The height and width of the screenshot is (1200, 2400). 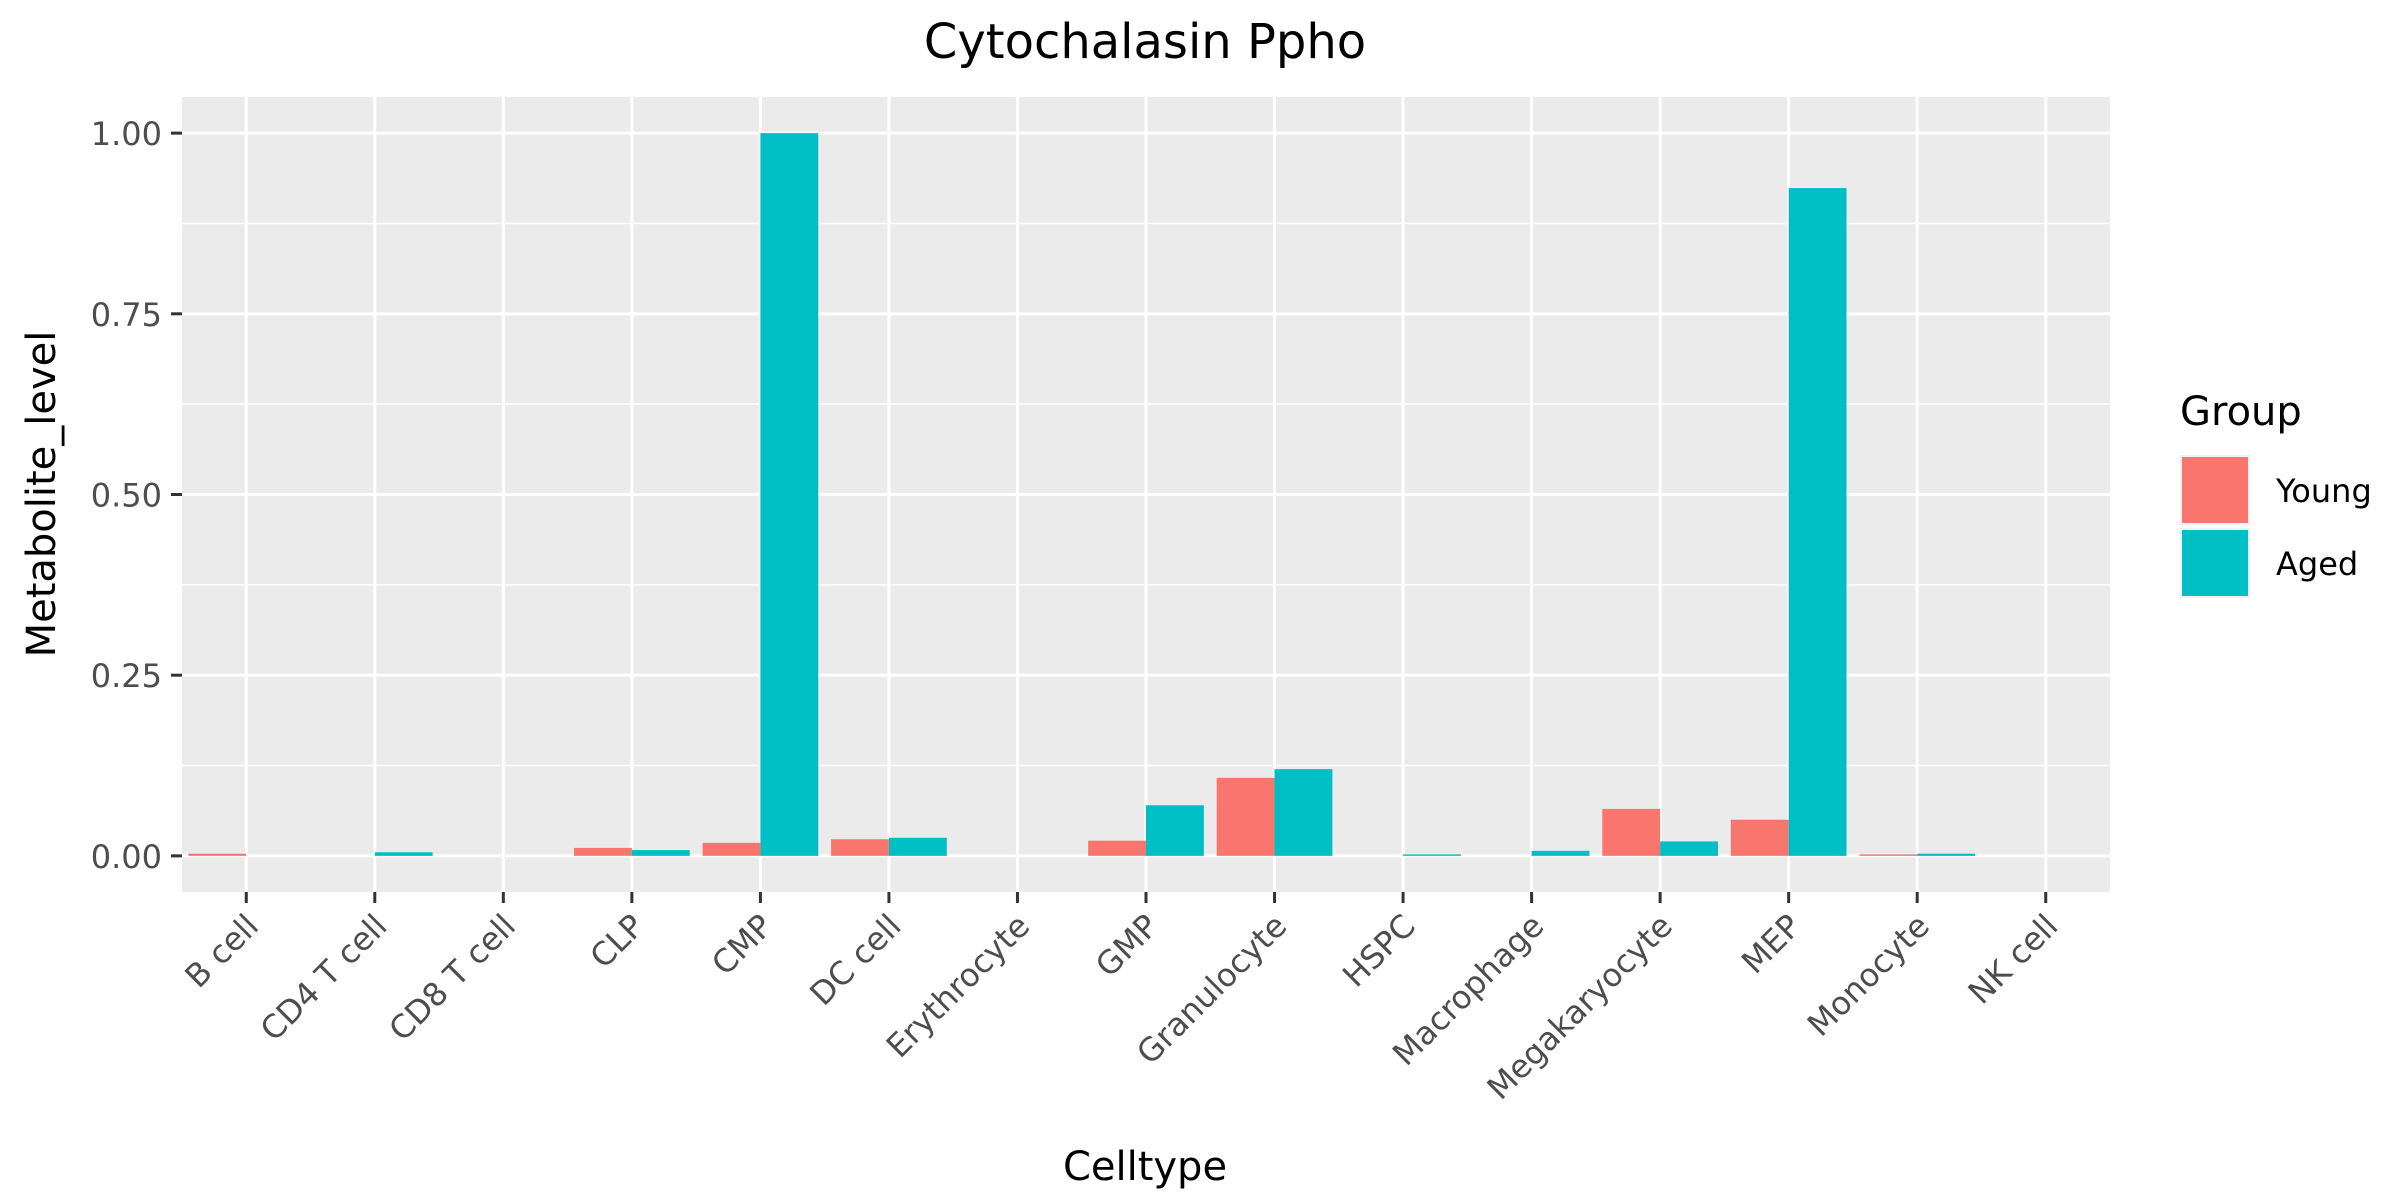 I want to click on legend-key-aged, so click(x=2215, y=563).